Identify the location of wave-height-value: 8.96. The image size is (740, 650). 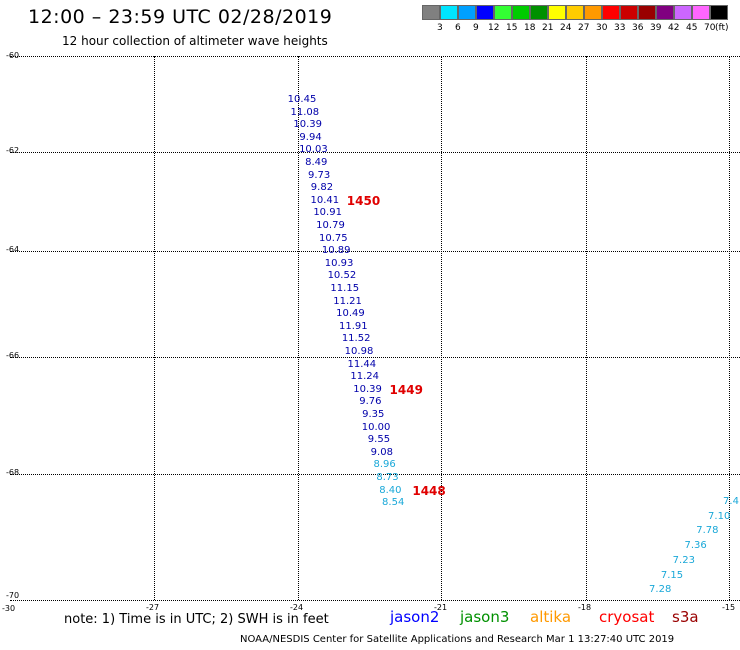
(384, 465).